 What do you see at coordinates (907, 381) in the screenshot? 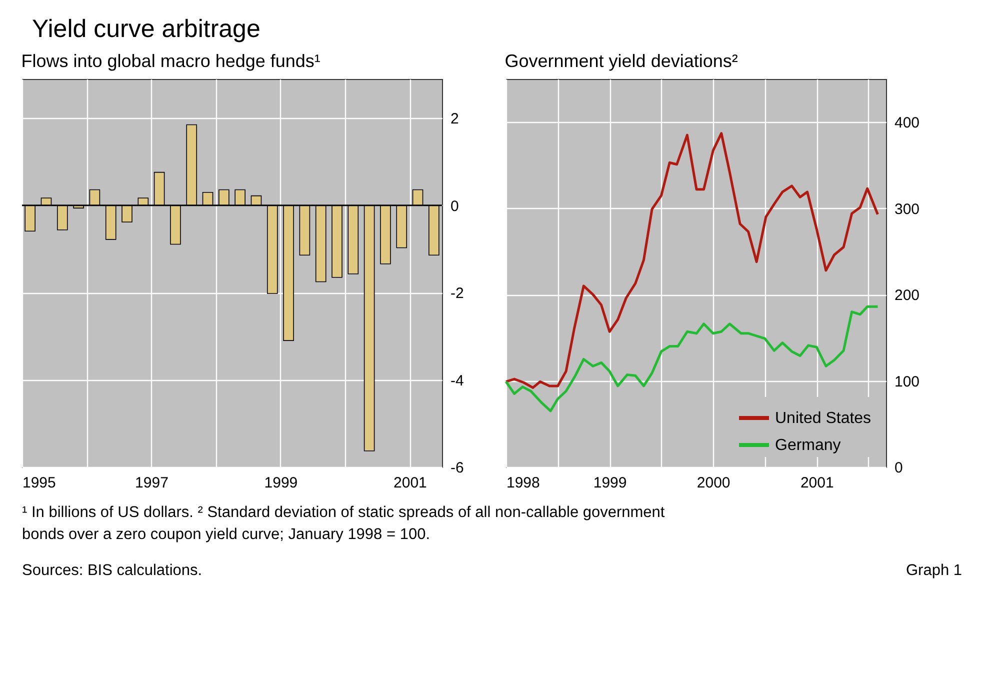
I see `y-tick-label: 100` at bounding box center [907, 381].